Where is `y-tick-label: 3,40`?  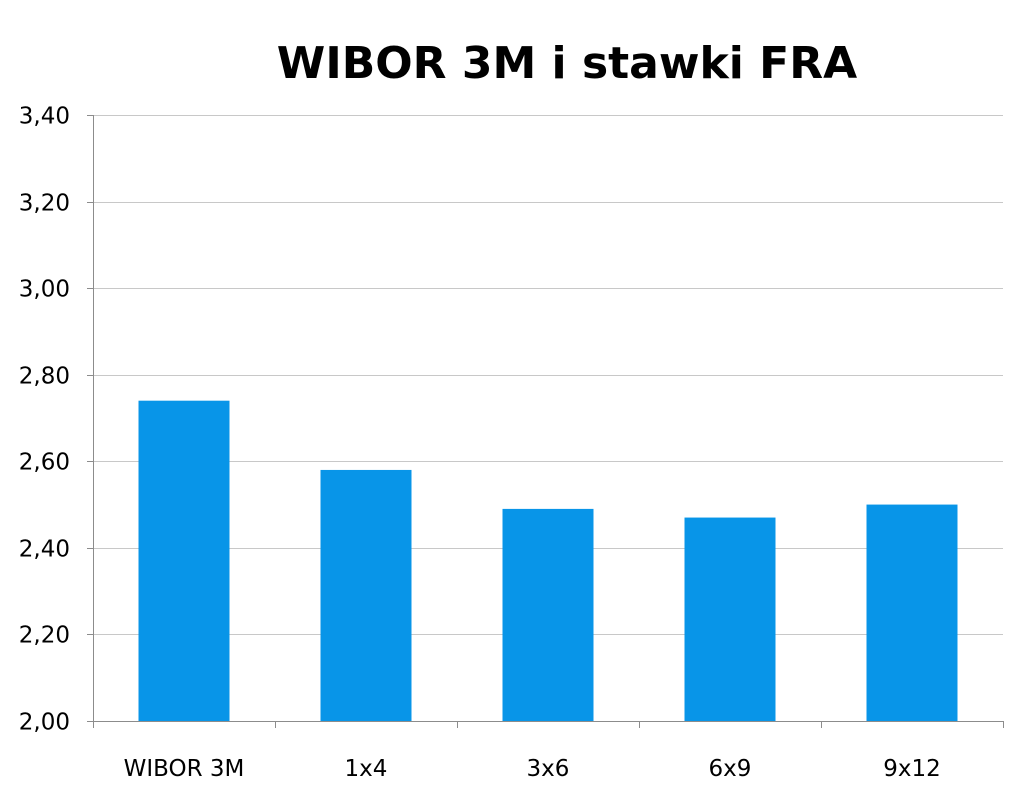
y-tick-label: 3,40 is located at coordinates (44, 117).